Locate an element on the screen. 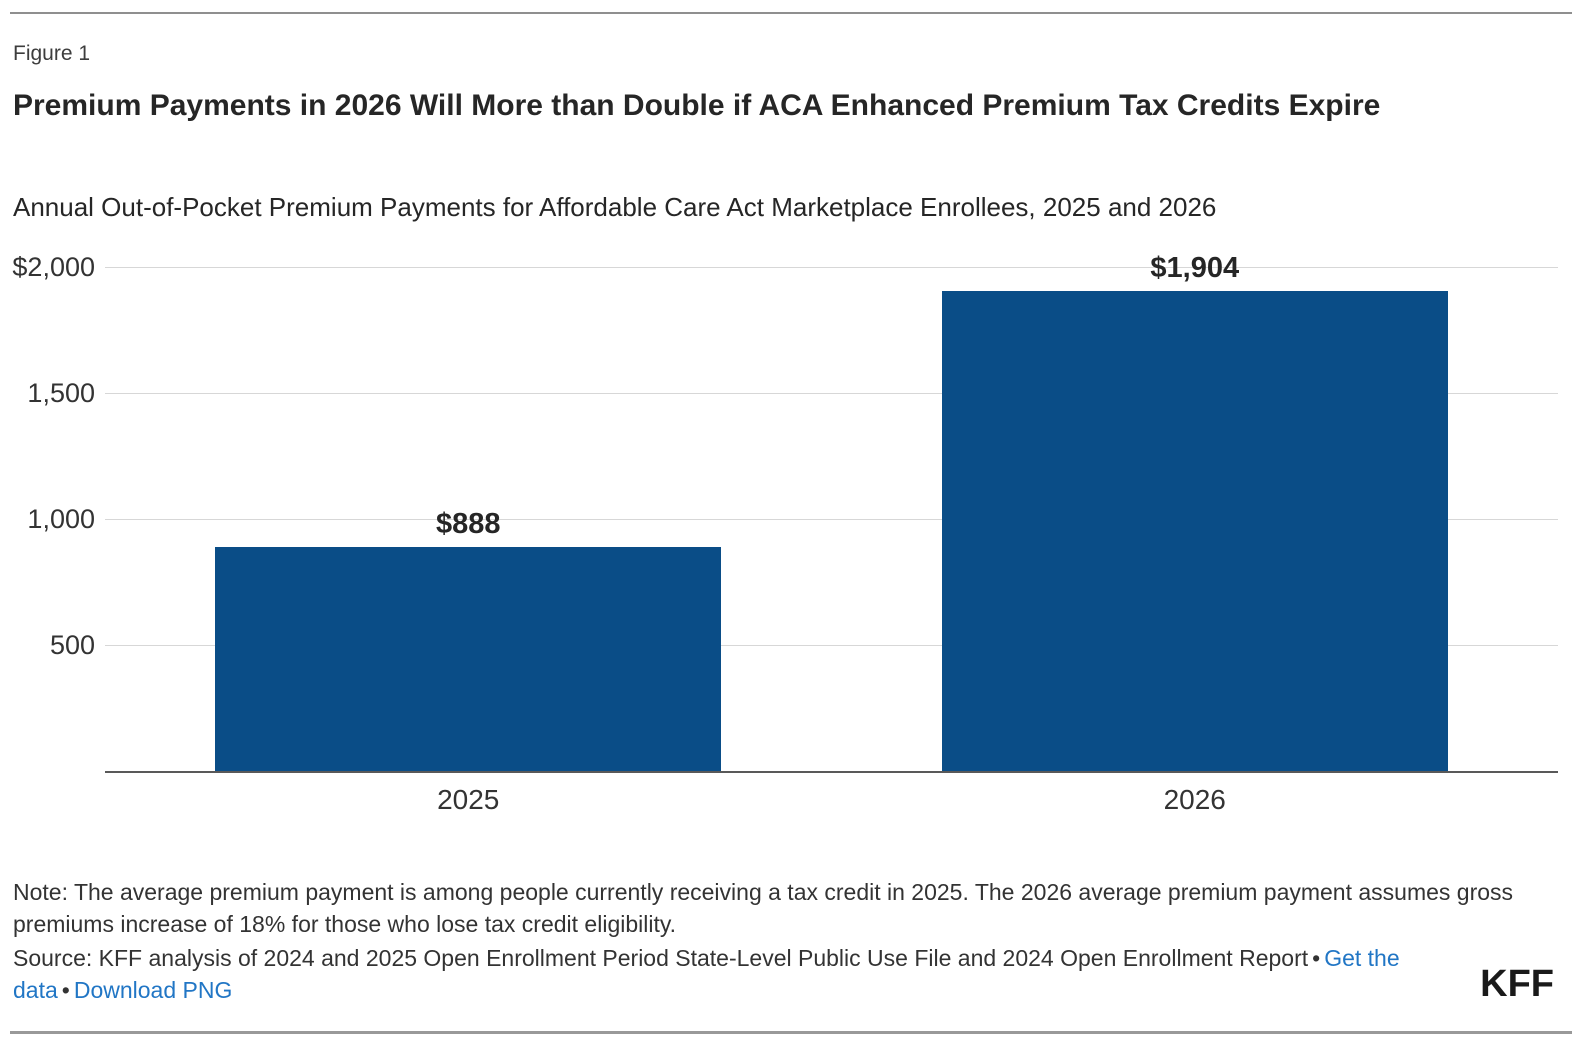 This screenshot has width=1582, height=1064. get-the-data-link: Get the data is located at coordinates (706, 974).